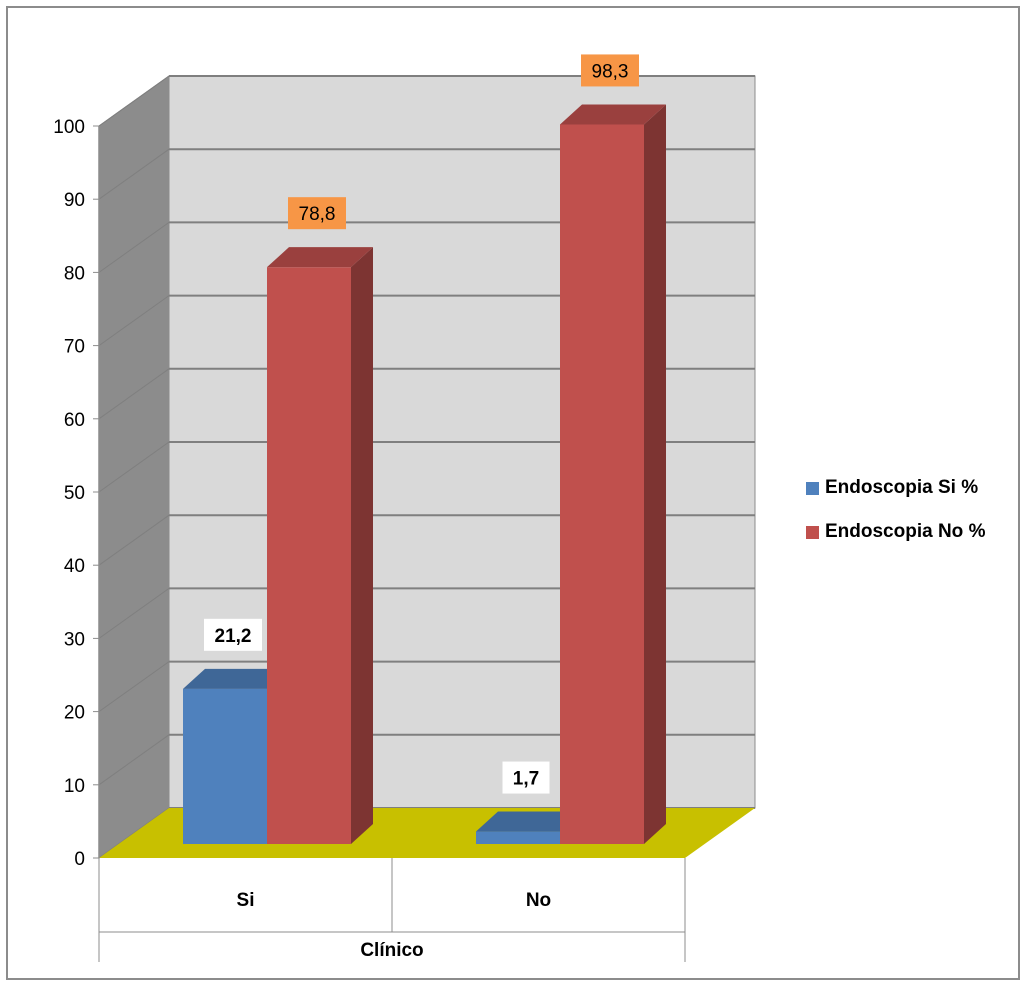 Image resolution: width=1031 pixels, height=992 pixels. I want to click on bar-no-endoscopia-no, so click(613, 474).